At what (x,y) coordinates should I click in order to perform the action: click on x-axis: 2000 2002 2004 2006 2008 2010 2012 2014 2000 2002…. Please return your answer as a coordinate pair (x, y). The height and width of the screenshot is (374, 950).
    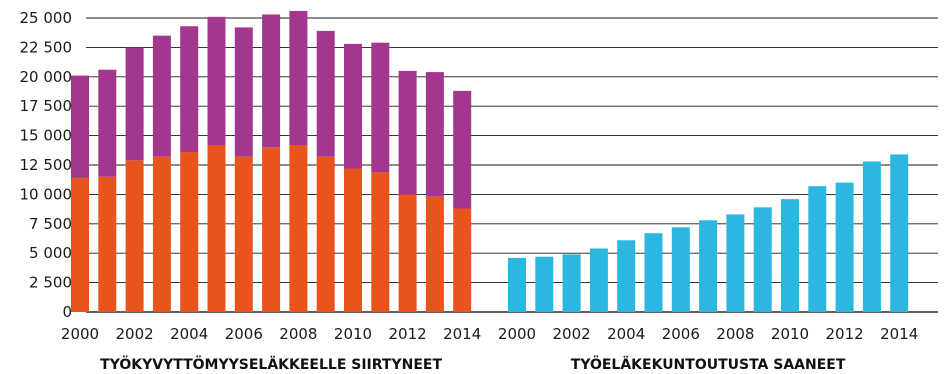
    Looking at the image, I should click on (489, 334).